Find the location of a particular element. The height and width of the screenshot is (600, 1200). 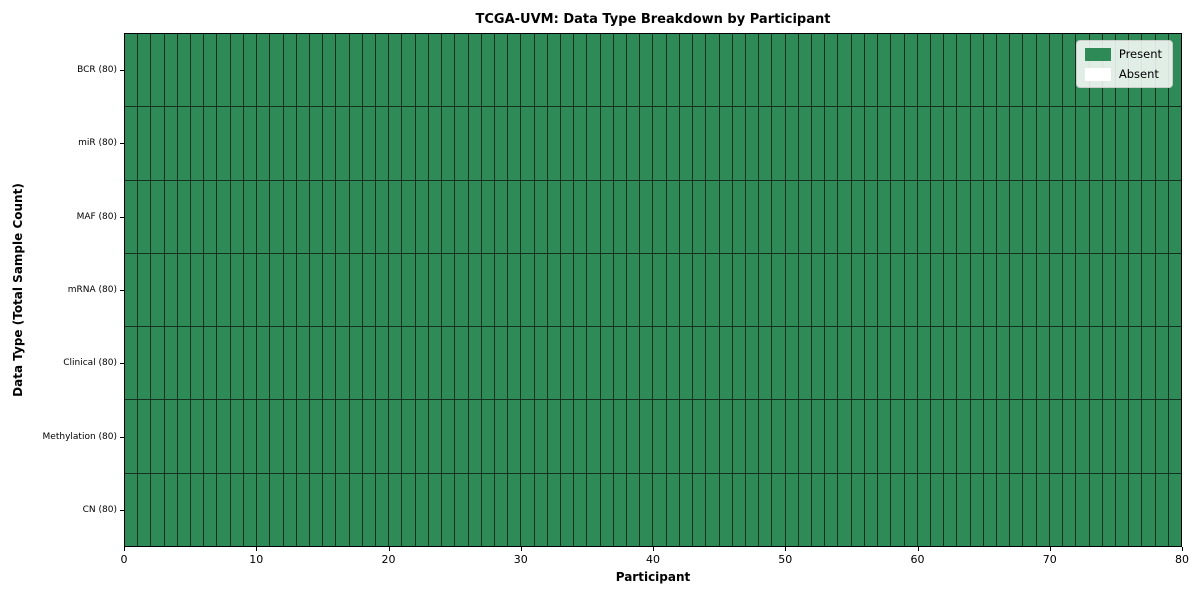

x-tick-label: 10 is located at coordinates (256, 559).